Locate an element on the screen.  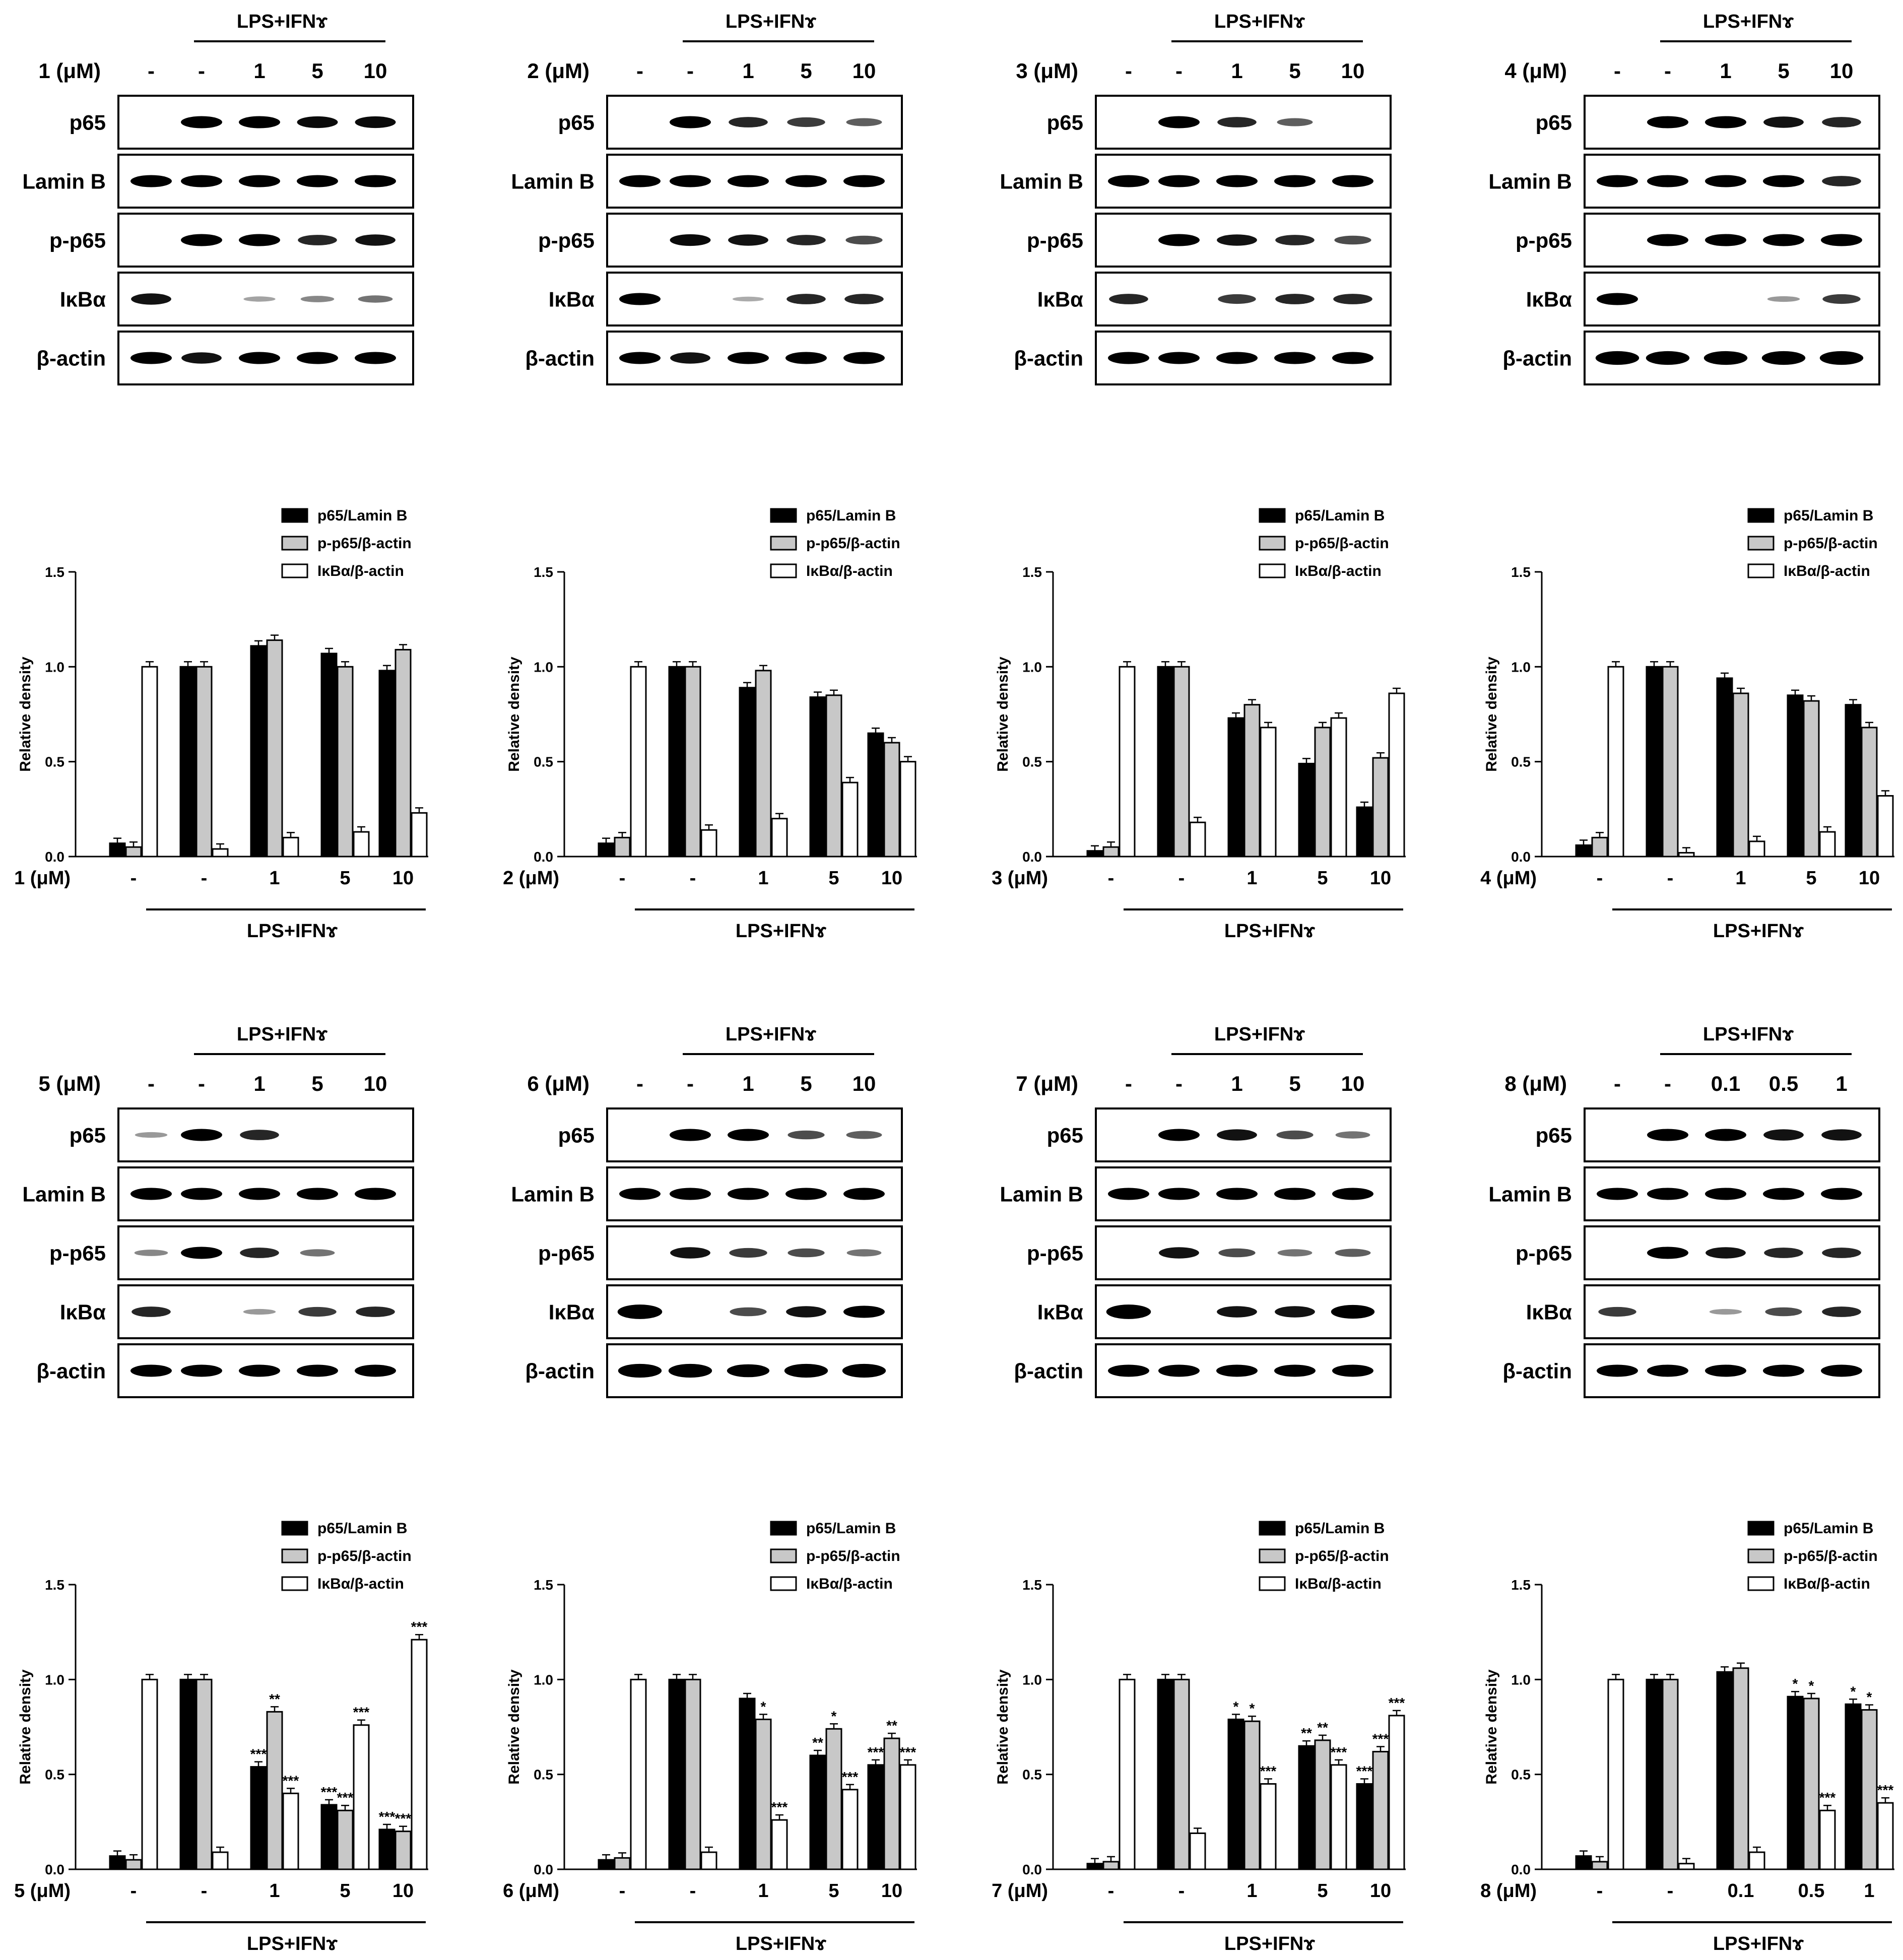
blot-box is located at coordinates (265, 1252).